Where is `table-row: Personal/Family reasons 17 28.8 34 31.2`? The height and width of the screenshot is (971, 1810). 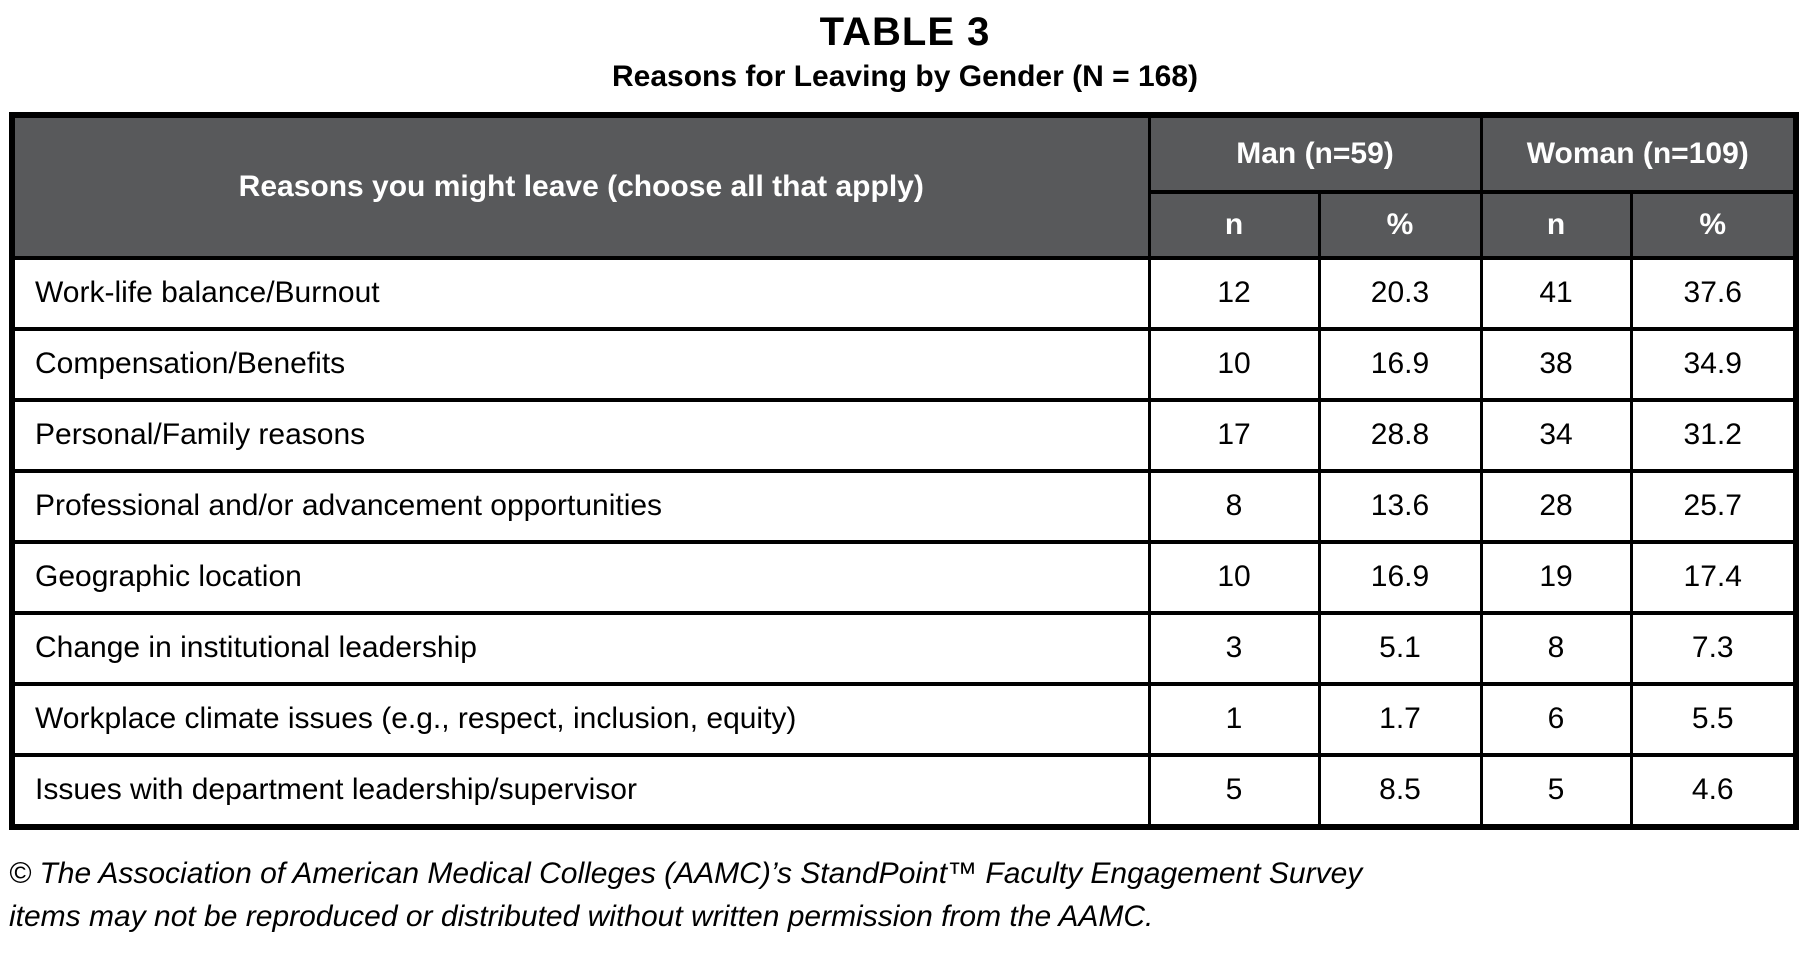
table-row: Personal/Family reasons 17 28.8 34 31.2 is located at coordinates (904, 435).